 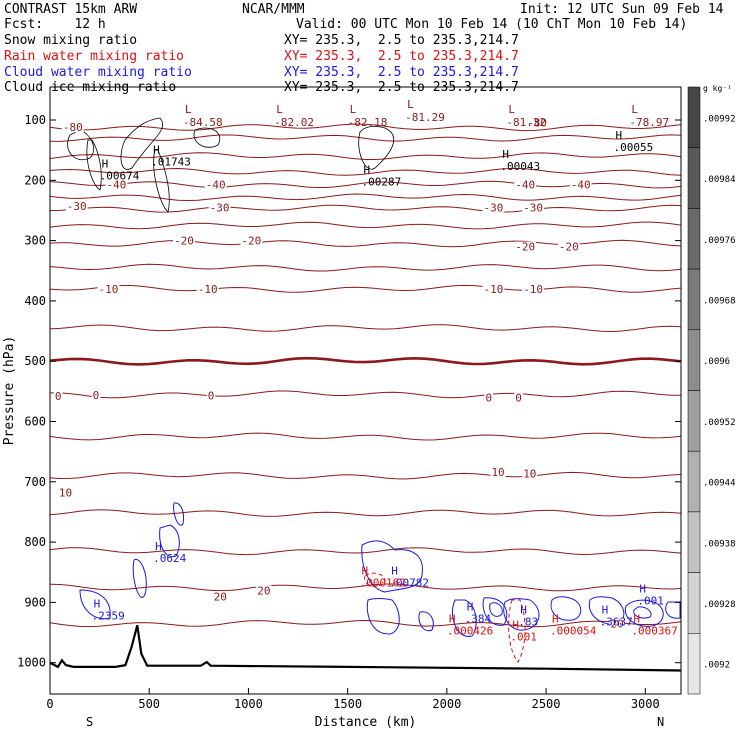 I want to click on x-axis-label: Distance (km), so click(x=366, y=722).